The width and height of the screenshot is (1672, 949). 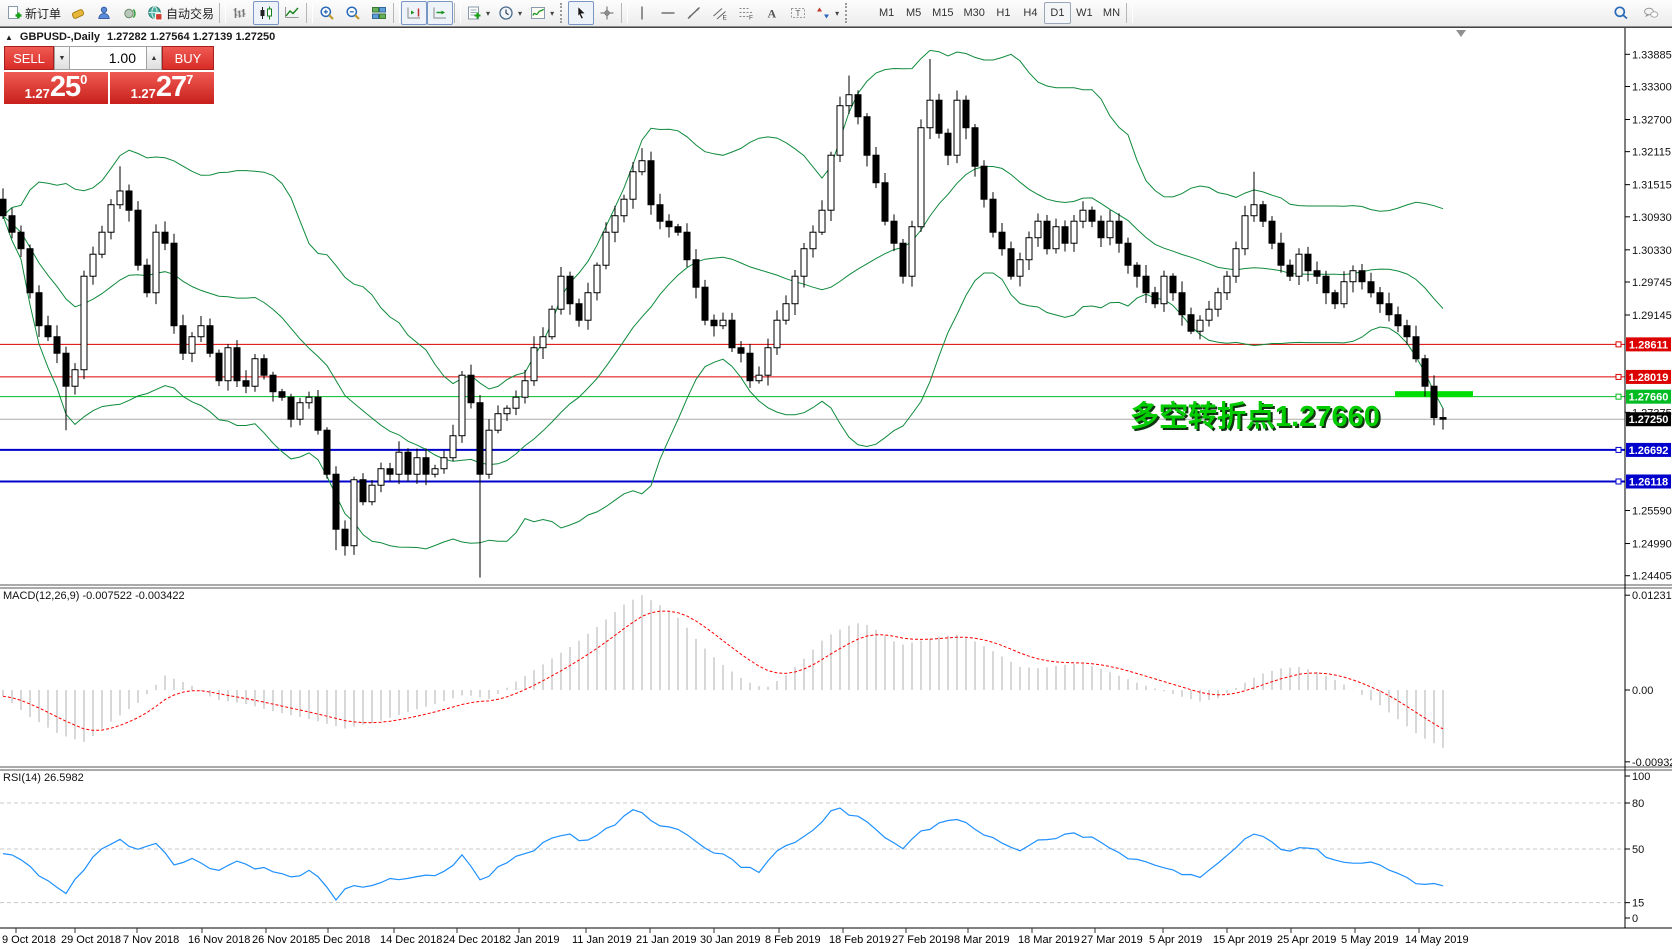 What do you see at coordinates (379, 13) in the screenshot?
I see `toolbar-button-tiles` at bounding box center [379, 13].